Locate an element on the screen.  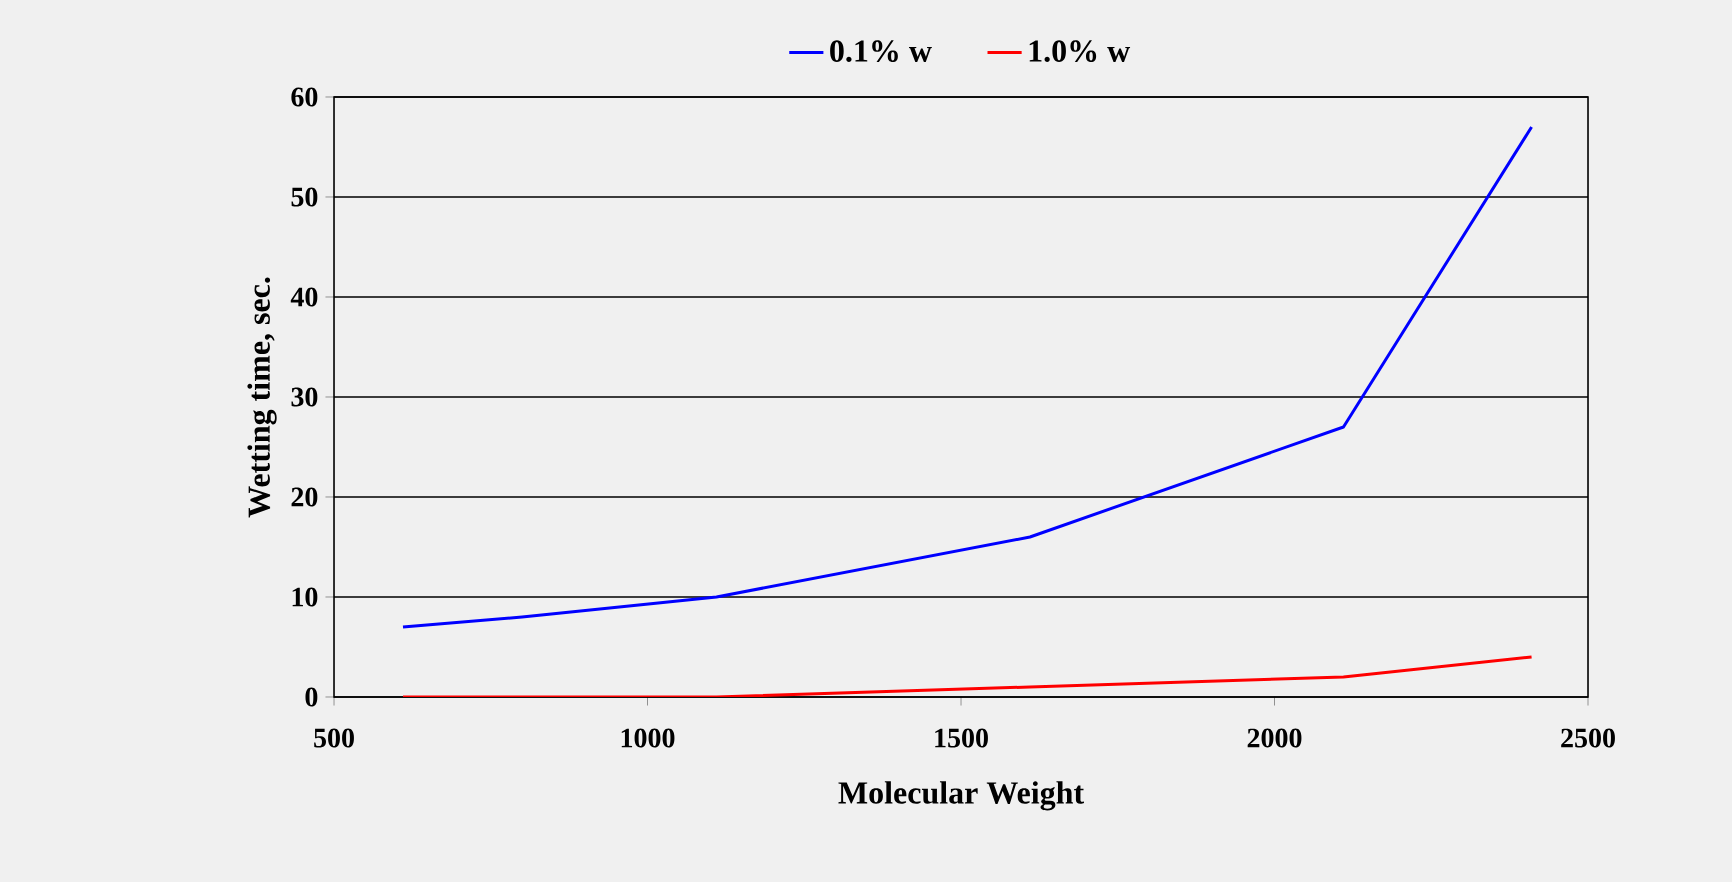
x-tick-label: 2500 is located at coordinates (1588, 738).